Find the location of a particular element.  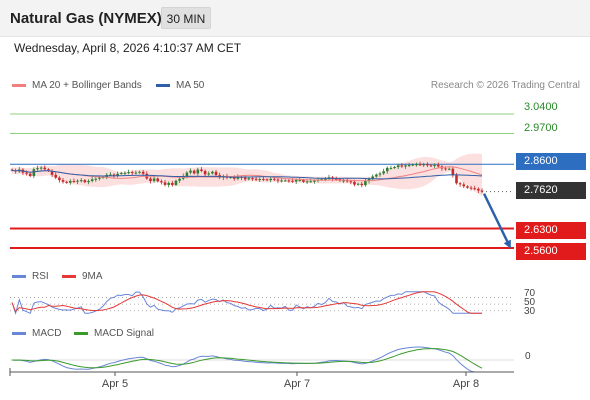

rsi-ma-legend: 9MA is located at coordinates (82, 277).